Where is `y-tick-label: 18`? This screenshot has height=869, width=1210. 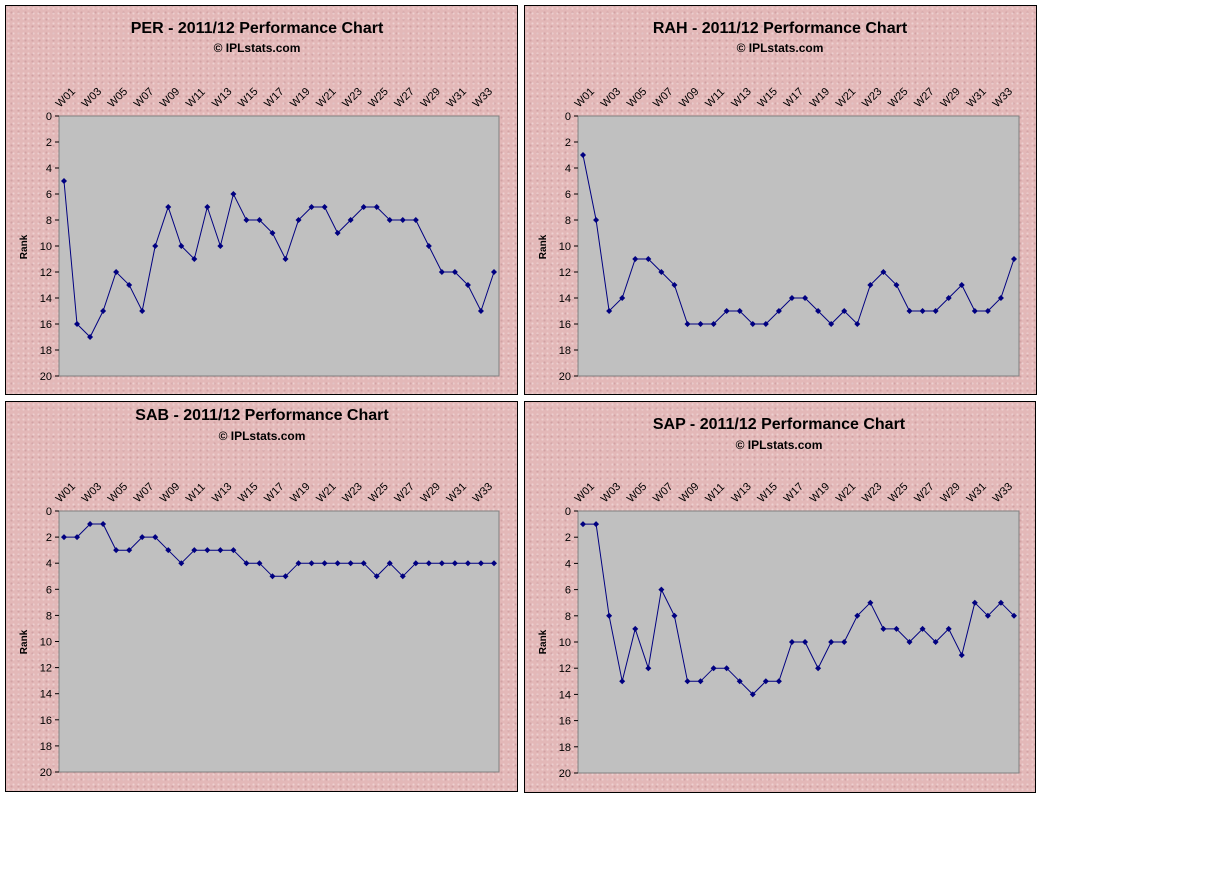 y-tick-label: 18 is located at coordinates (46, 747).